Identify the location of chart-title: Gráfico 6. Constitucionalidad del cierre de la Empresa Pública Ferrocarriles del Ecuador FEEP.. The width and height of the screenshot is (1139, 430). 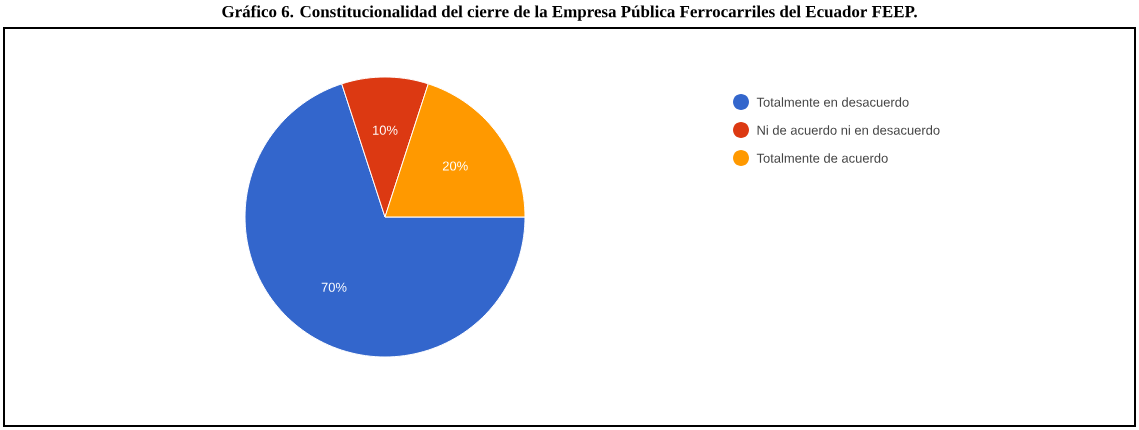
(569, 13).